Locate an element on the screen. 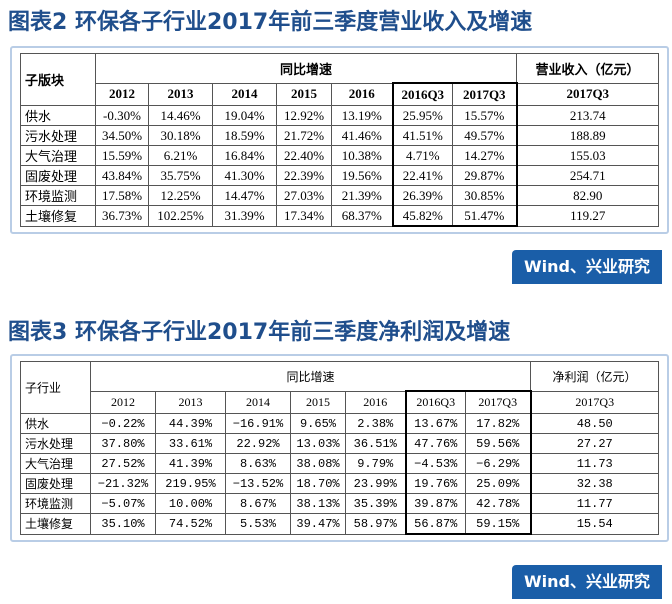  cell: 15.54 is located at coordinates (594, 524).